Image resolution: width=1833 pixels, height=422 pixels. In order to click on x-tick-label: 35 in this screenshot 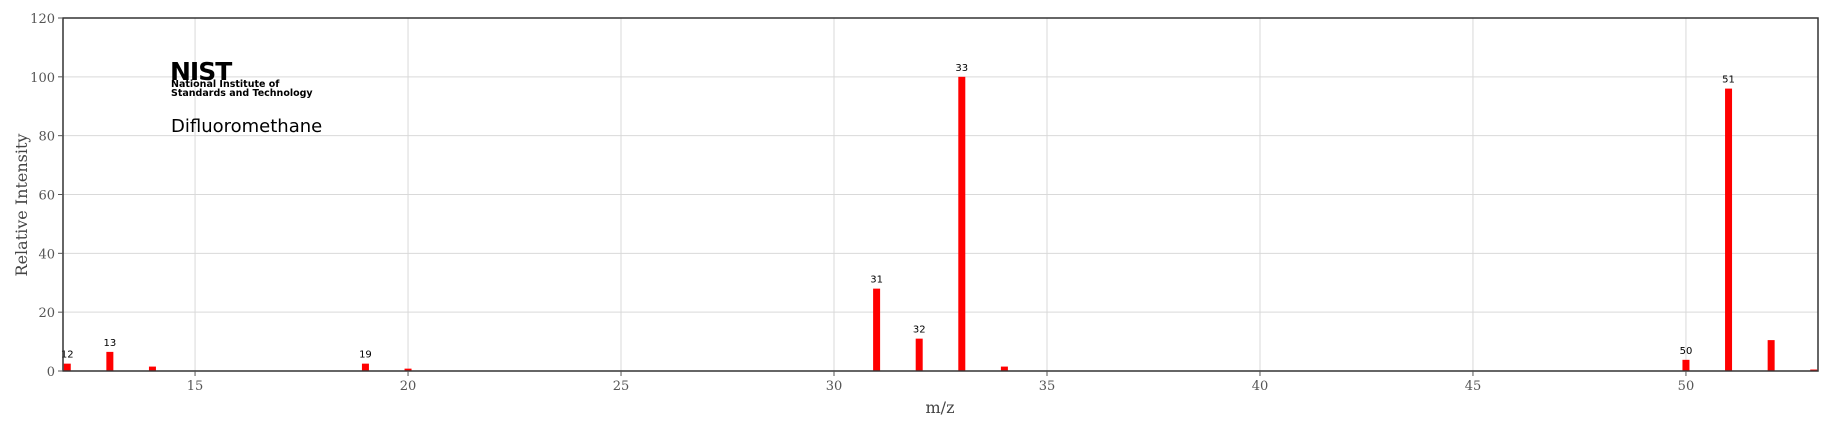, I will do `click(1047, 386)`.